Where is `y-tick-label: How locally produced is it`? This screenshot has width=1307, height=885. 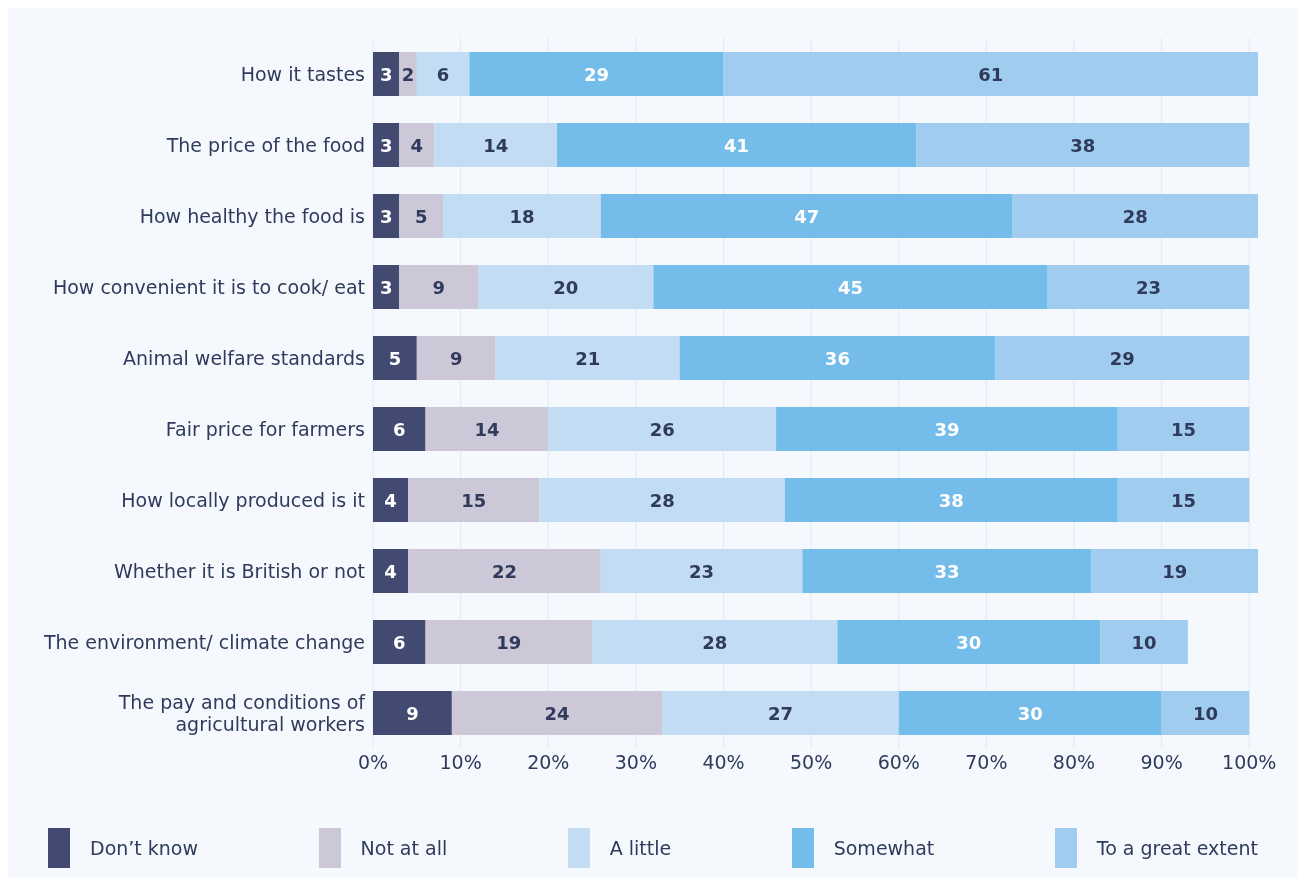
y-tick-label: How locally produced is it is located at coordinates (243, 499).